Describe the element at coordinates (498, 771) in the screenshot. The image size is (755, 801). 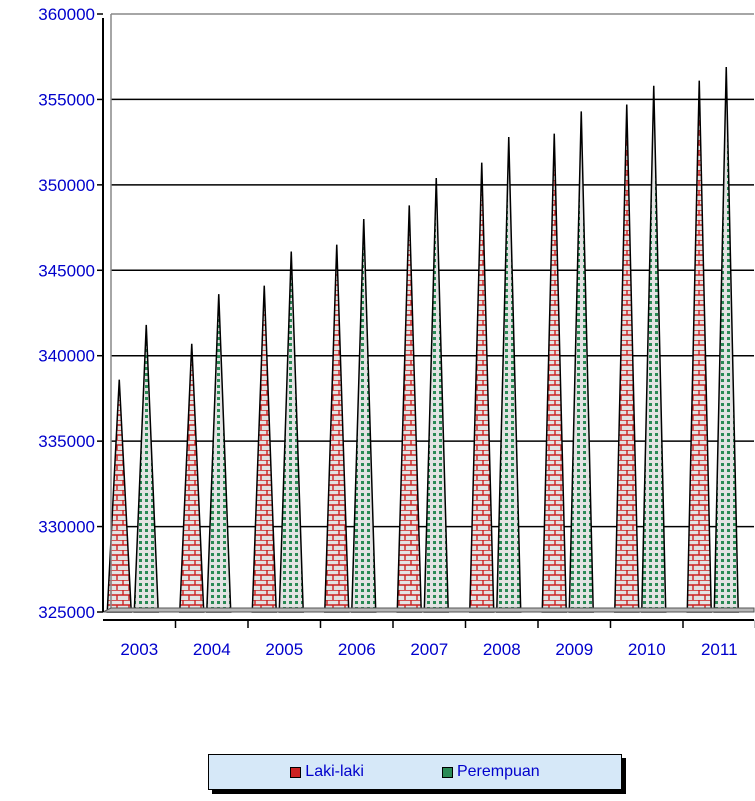
I see `legend-label-perempuan: Perempuan` at that location.